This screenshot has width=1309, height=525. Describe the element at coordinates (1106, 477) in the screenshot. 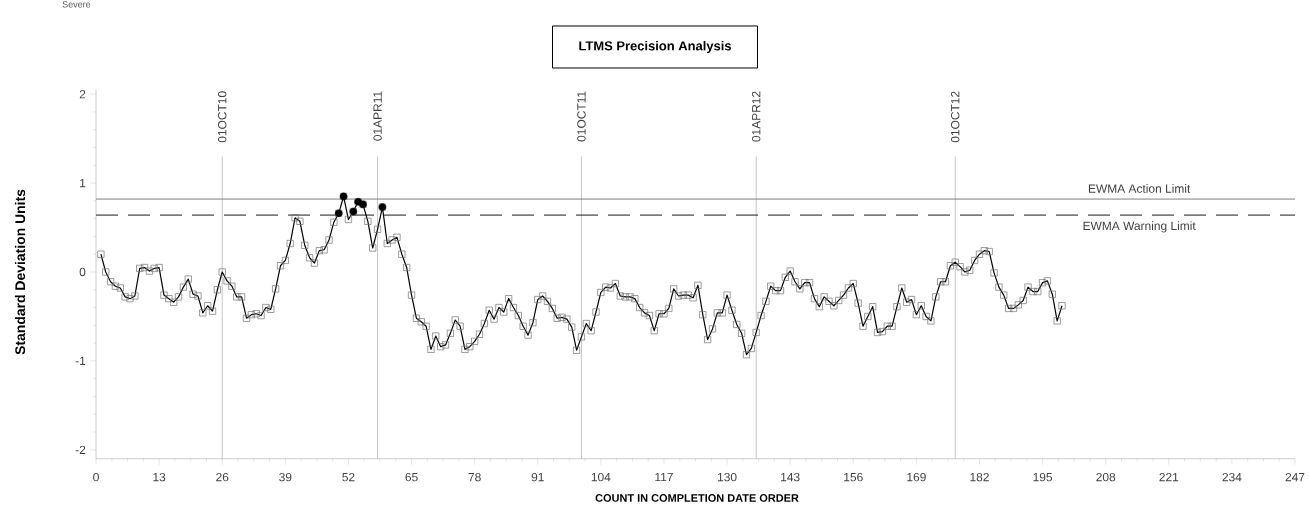

I see `x-tick-label: 208` at that location.